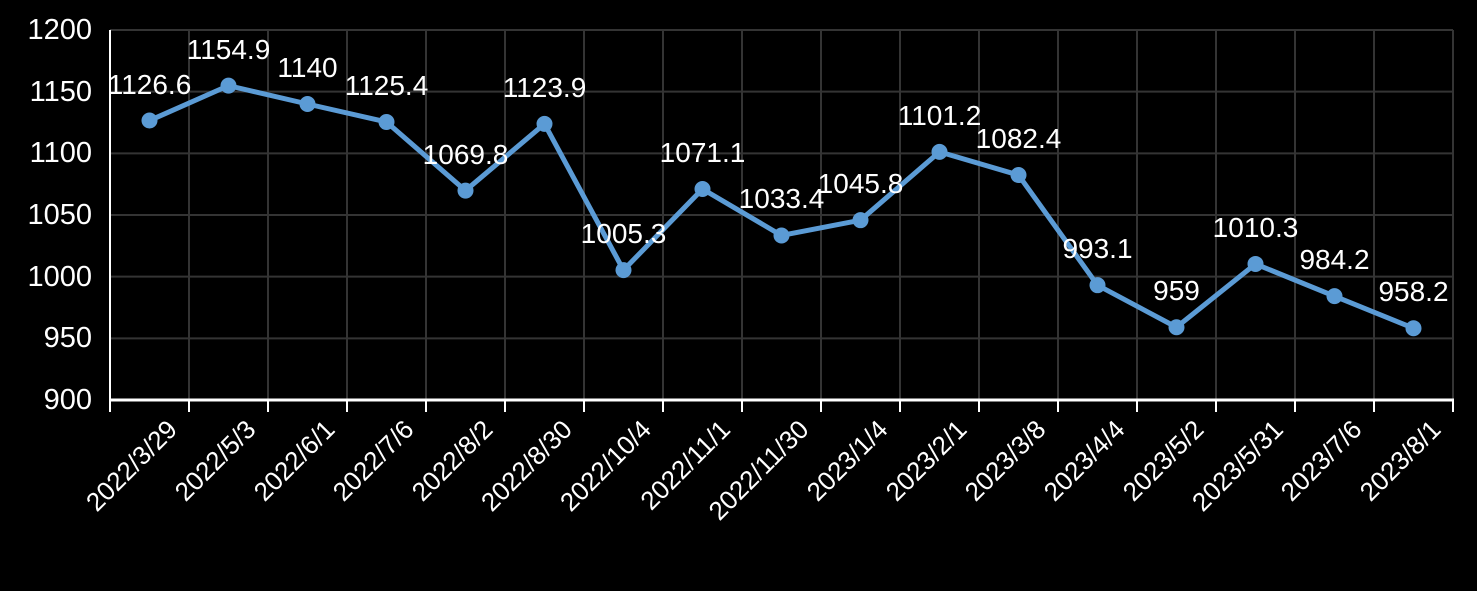  Describe the element at coordinates (307, 67) in the screenshot. I see `data-point-label: 1140` at that location.